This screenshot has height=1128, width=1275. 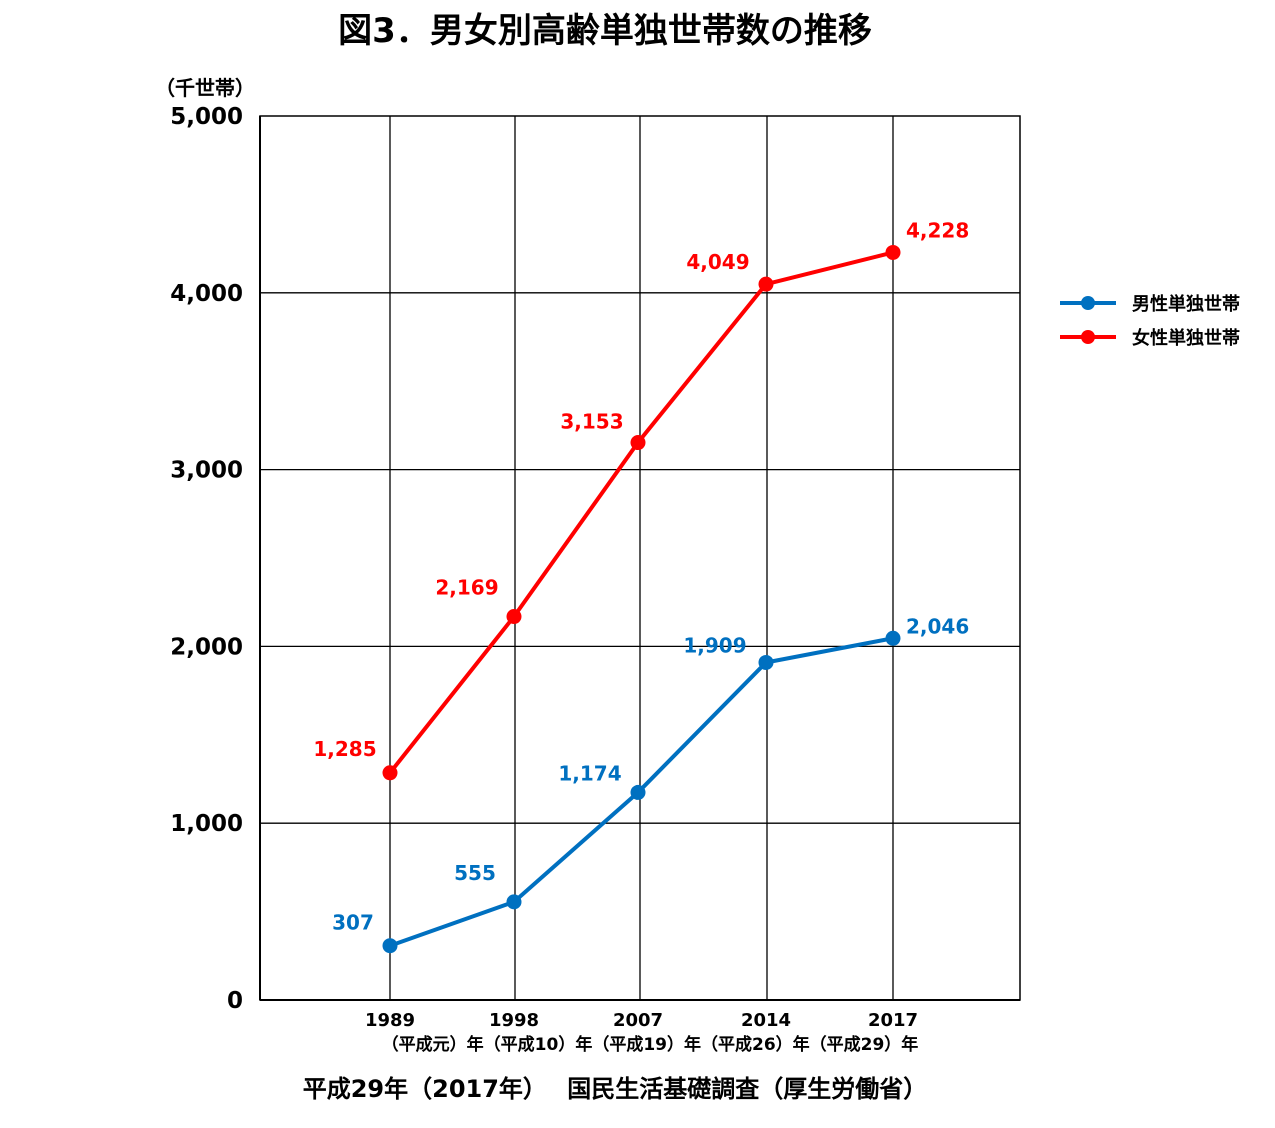 I want to click on y-tick-label: 1,000, so click(x=206, y=824).